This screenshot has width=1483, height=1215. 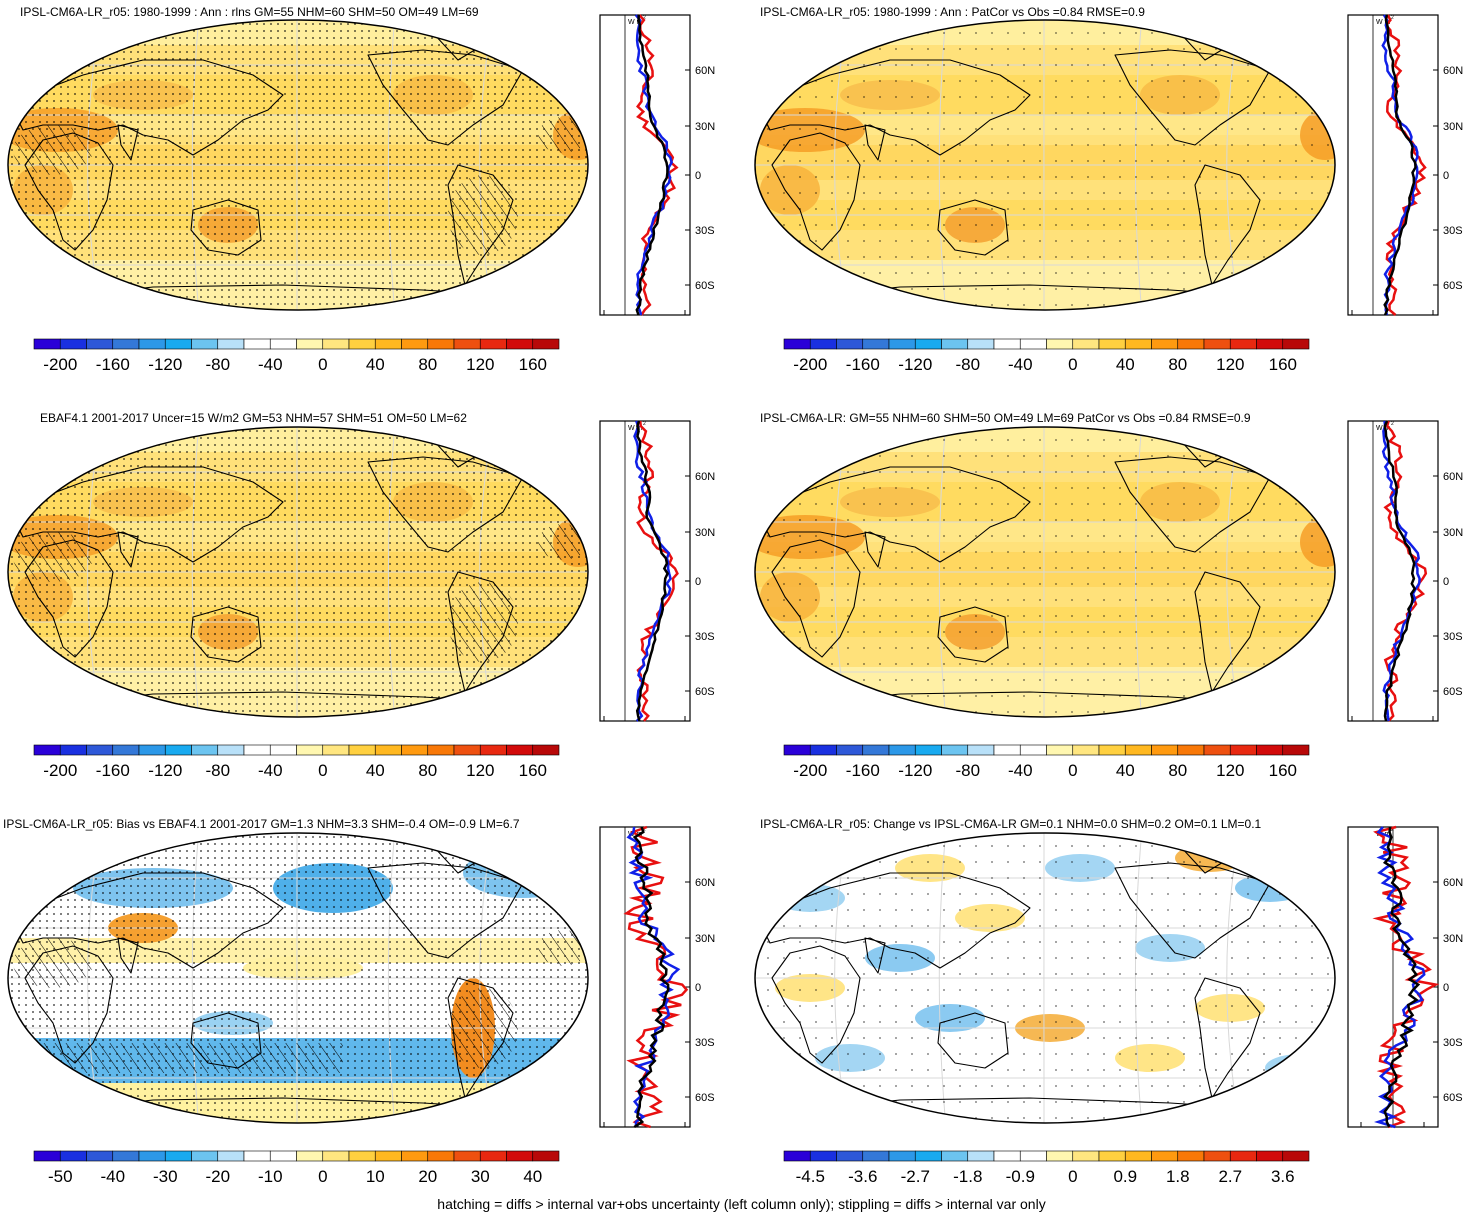 I want to click on svg-text: -2.7, so click(x=915, y=1176).